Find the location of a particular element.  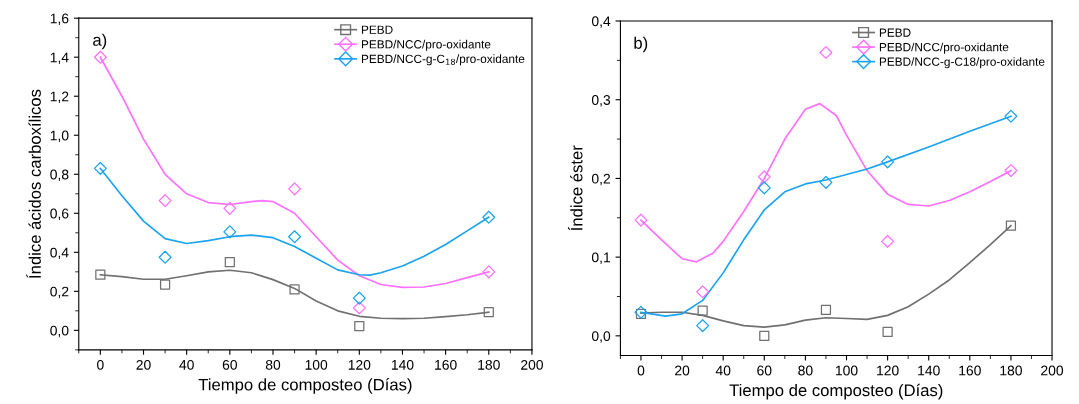

y-tick-label: 1,2 is located at coordinates (59, 97).